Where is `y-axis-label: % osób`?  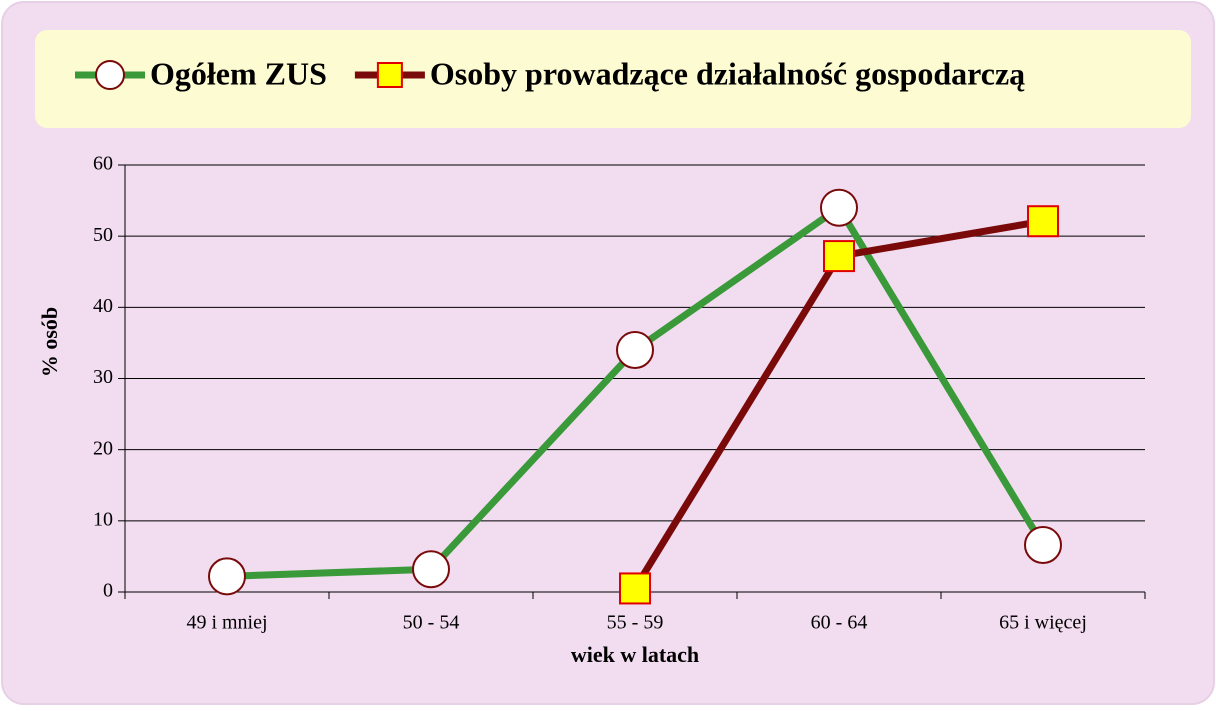
y-axis-label: % osób is located at coordinates (49, 342).